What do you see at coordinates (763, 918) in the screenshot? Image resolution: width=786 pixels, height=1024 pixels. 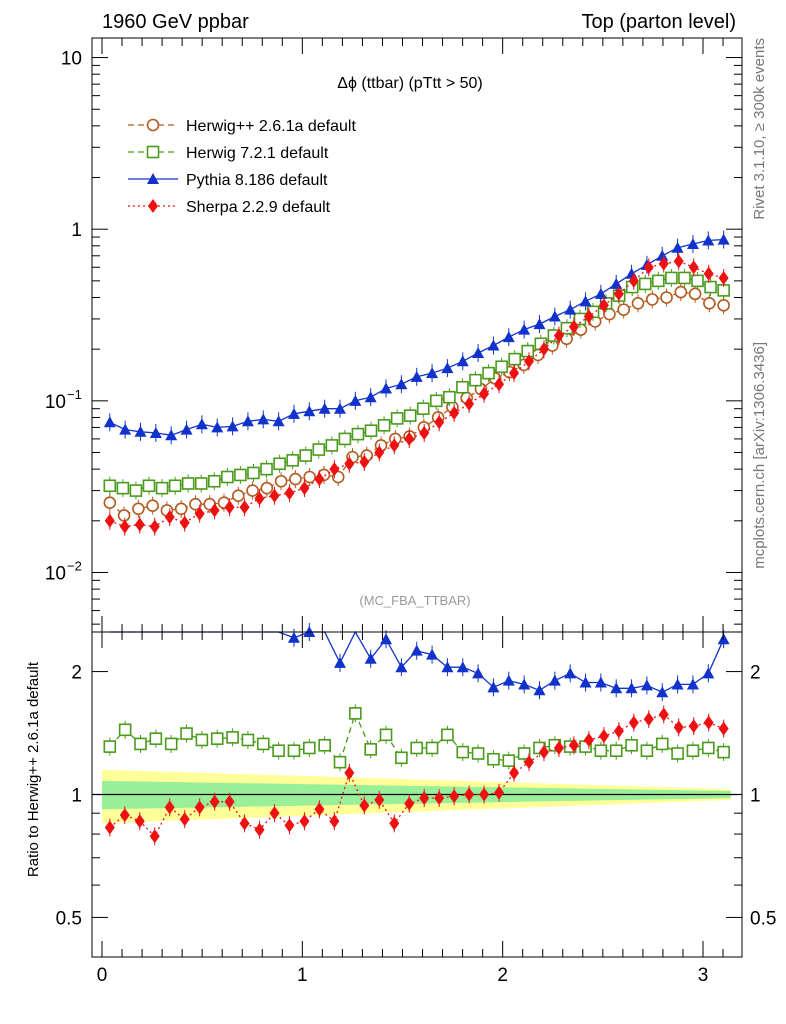 I see `ratio-y-tick-label-right: 0.5` at bounding box center [763, 918].